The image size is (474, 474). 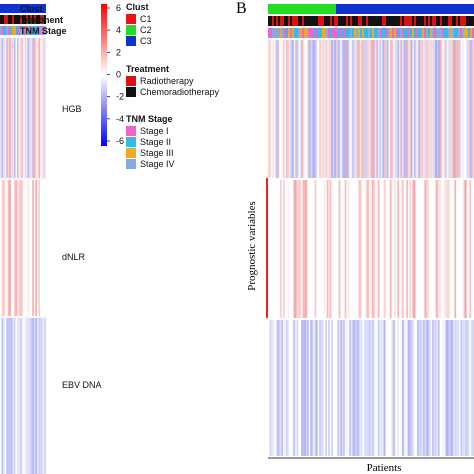 What do you see at coordinates (118, 30) in the screenshot?
I see `color-scale-tick-label: 4` at bounding box center [118, 30].